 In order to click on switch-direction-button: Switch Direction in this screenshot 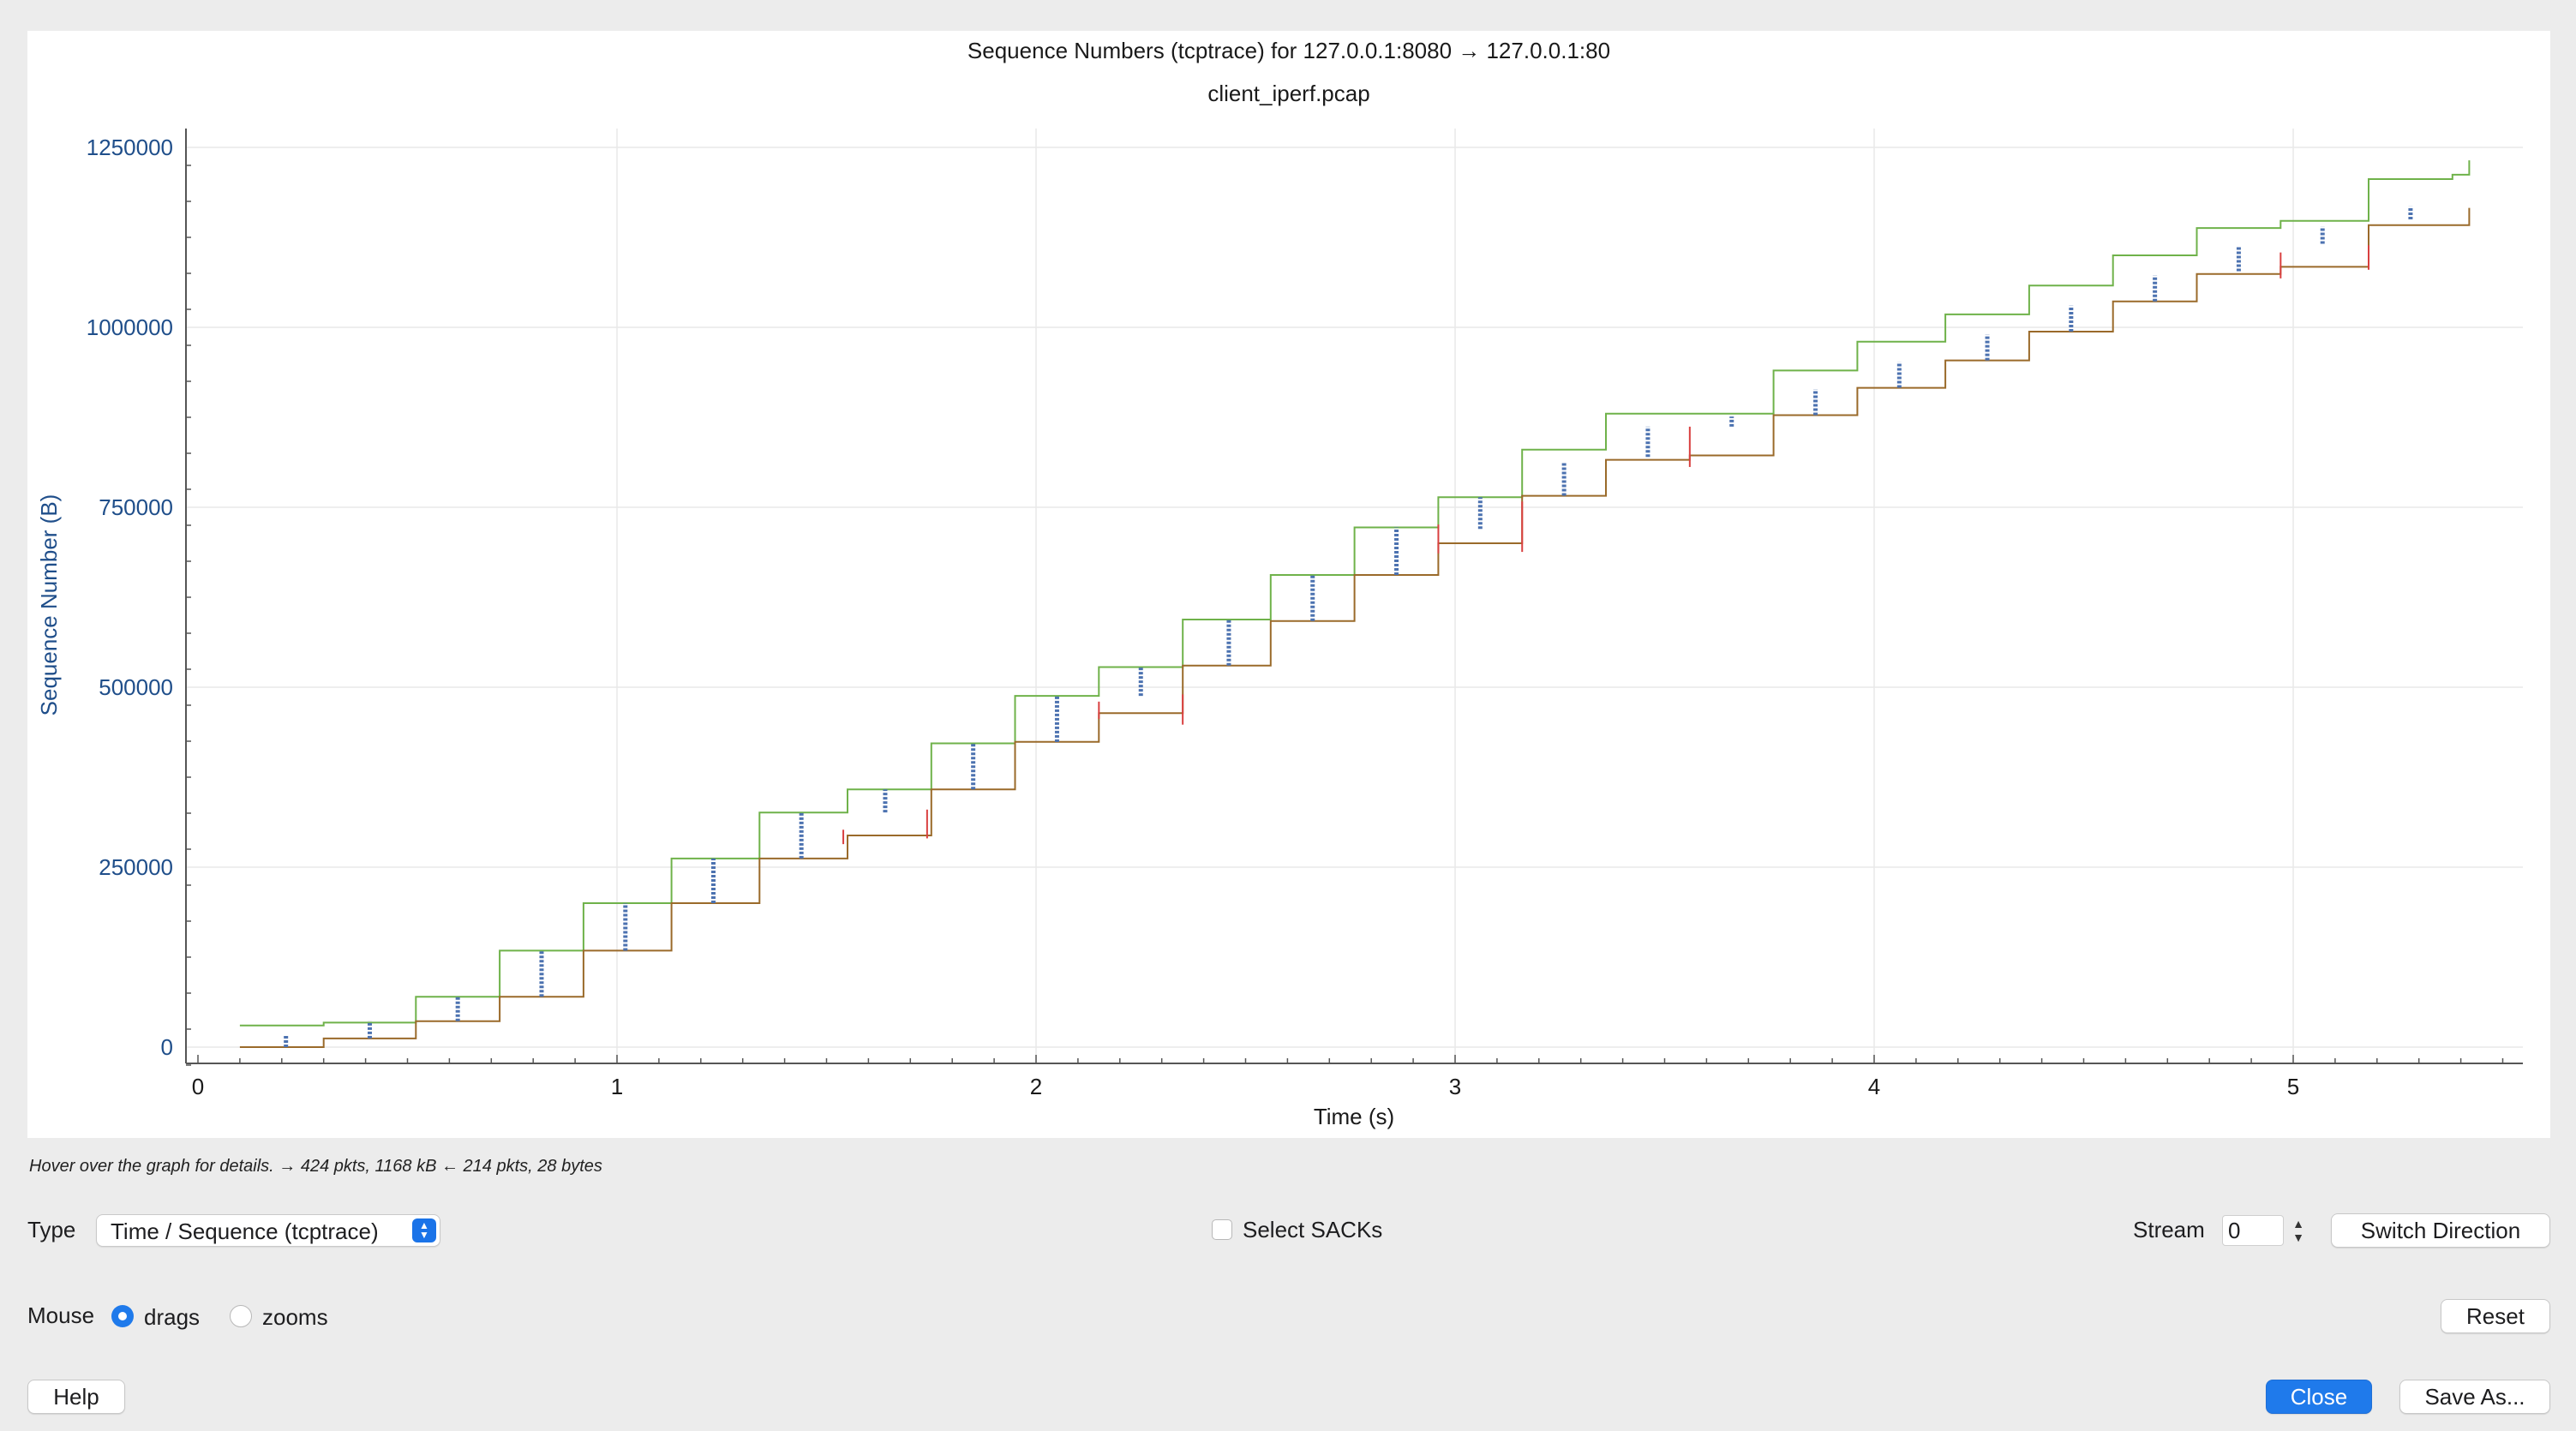, I will do `click(2440, 1230)`.